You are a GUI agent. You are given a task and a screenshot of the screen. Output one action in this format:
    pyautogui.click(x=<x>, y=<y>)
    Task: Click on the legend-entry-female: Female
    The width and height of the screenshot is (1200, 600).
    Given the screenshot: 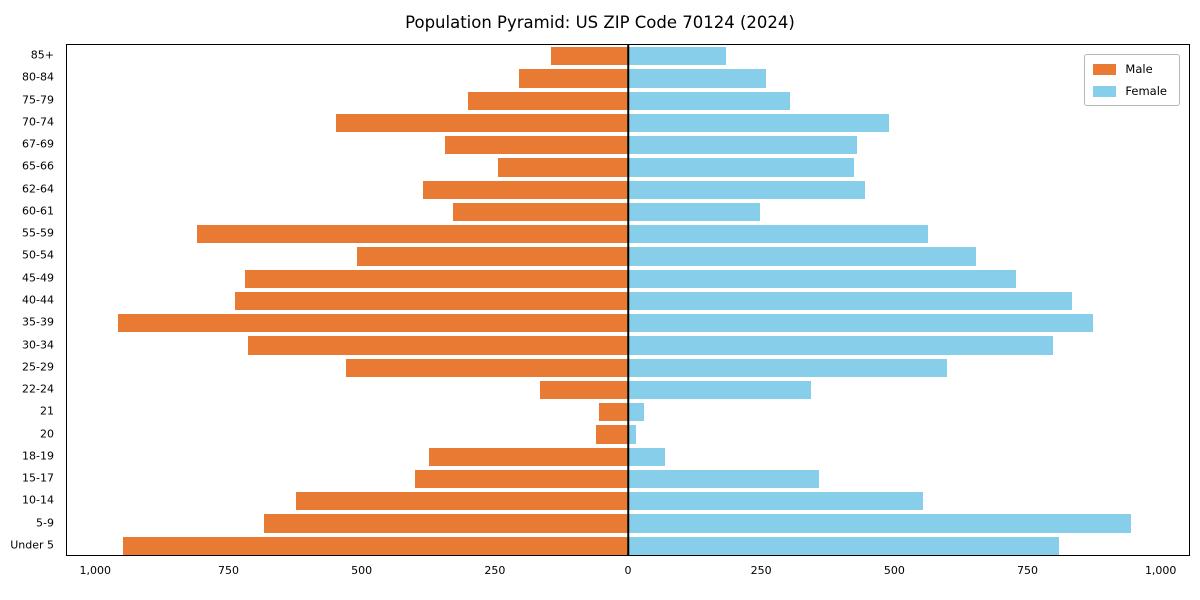 What is the action you would take?
    pyautogui.click(x=1130, y=91)
    